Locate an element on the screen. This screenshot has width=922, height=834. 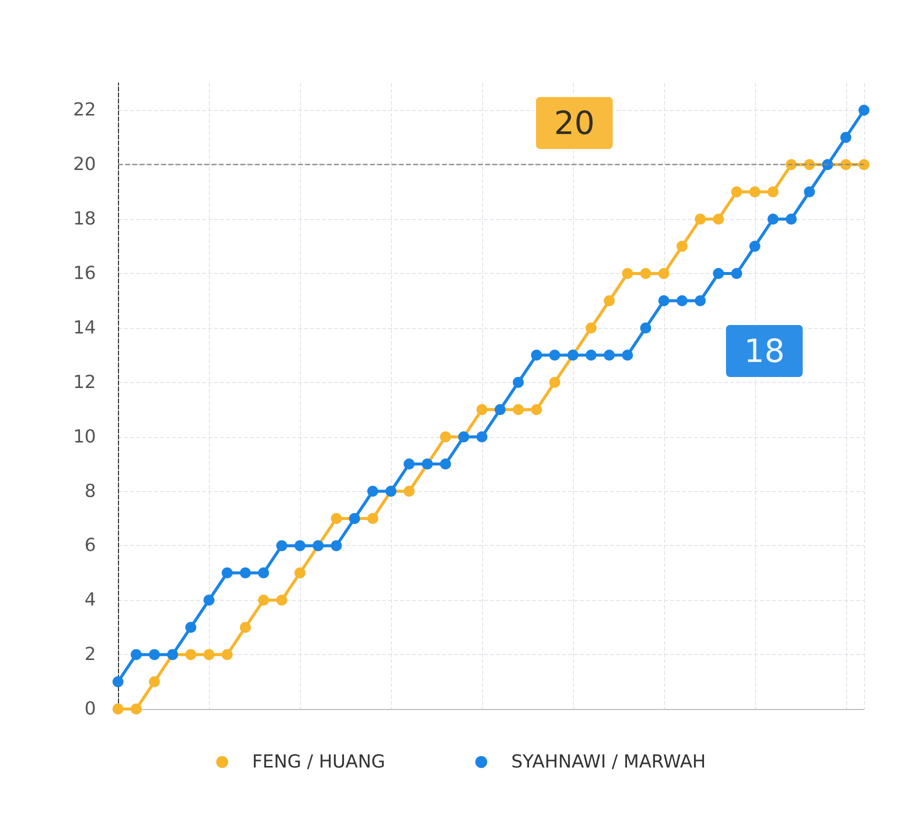
y-tick-label: 18 is located at coordinates (84, 219).